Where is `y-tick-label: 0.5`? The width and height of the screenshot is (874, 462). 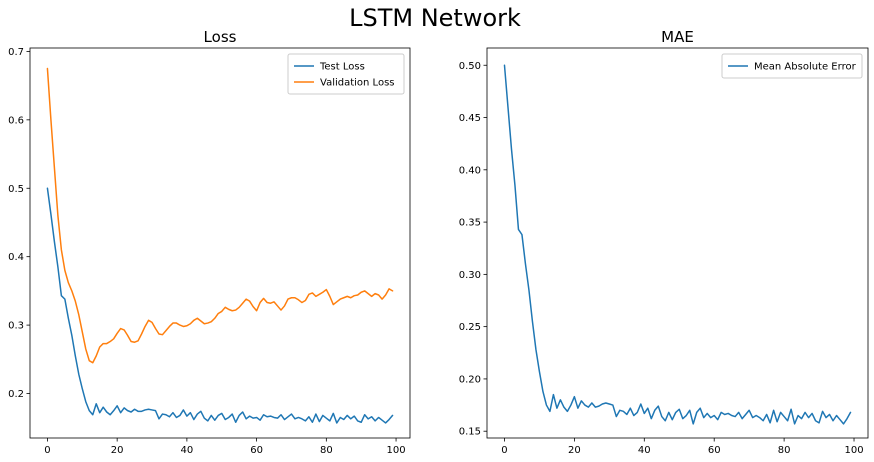
y-tick-label: 0.5 is located at coordinates (16, 189).